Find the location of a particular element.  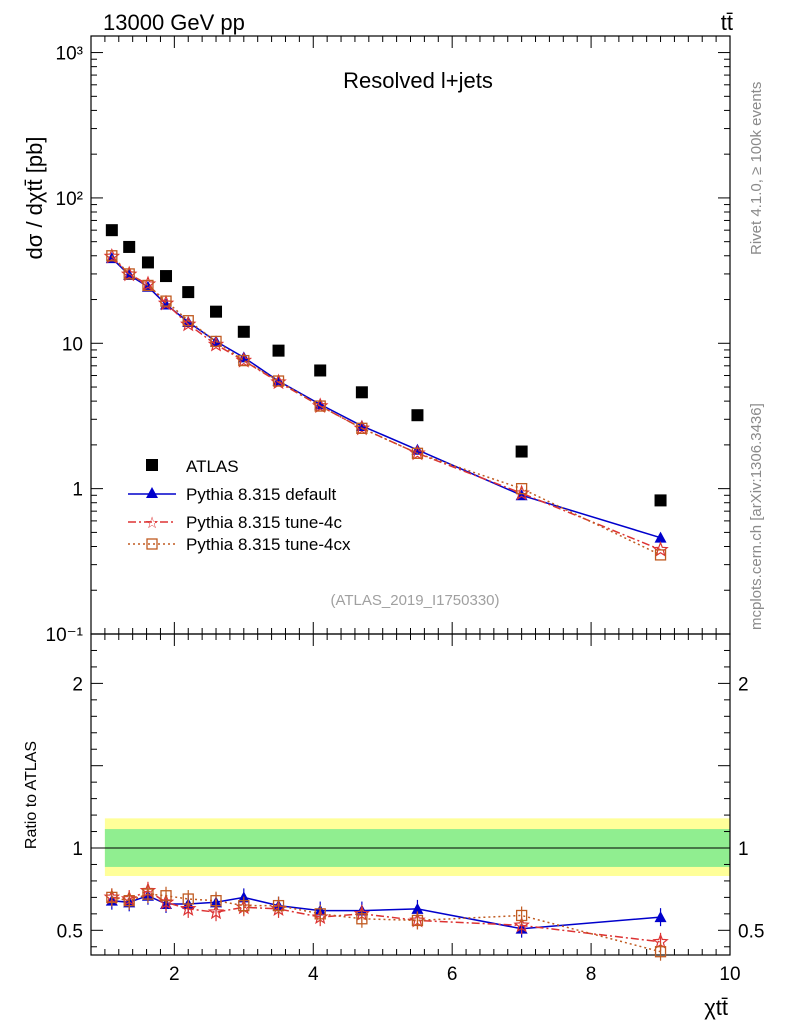

x-axis-label: χtt̄ is located at coordinates (716, 1007).